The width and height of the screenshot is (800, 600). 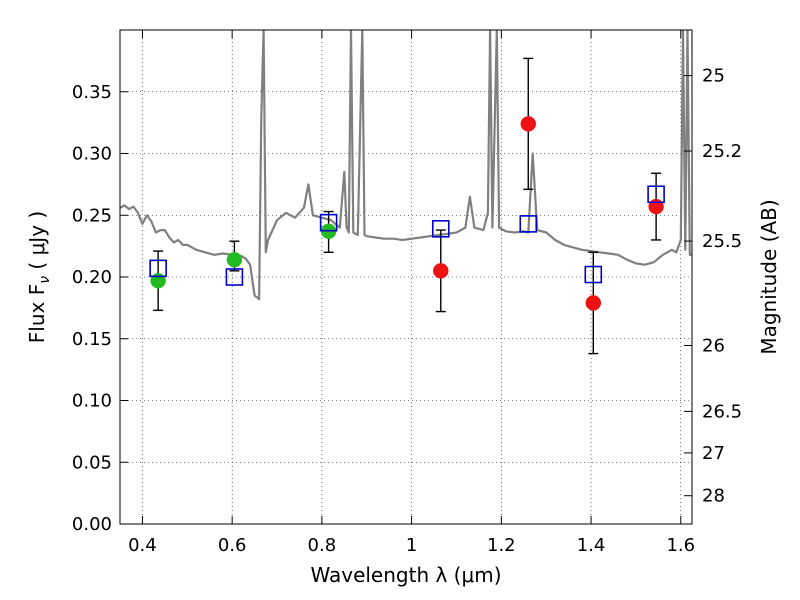 What do you see at coordinates (92, 339) in the screenshot?
I see `y-tick-label: 0.15` at bounding box center [92, 339].